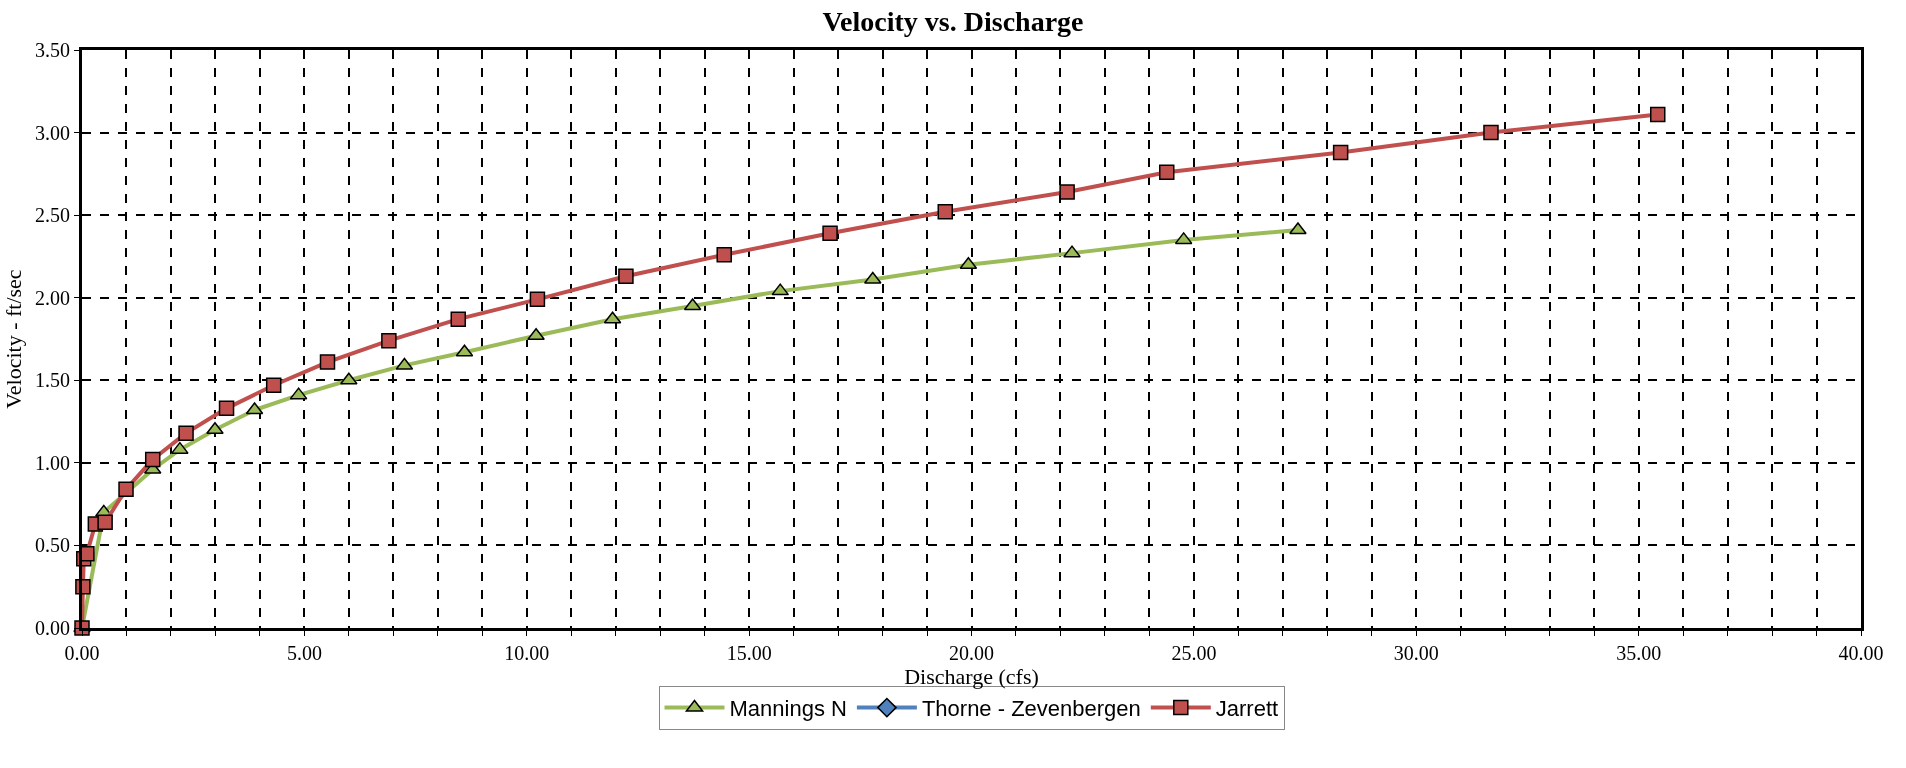 This screenshot has width=1906, height=768. I want to click on legend-label: Thorne - Zevenbergen, so click(1031, 709).